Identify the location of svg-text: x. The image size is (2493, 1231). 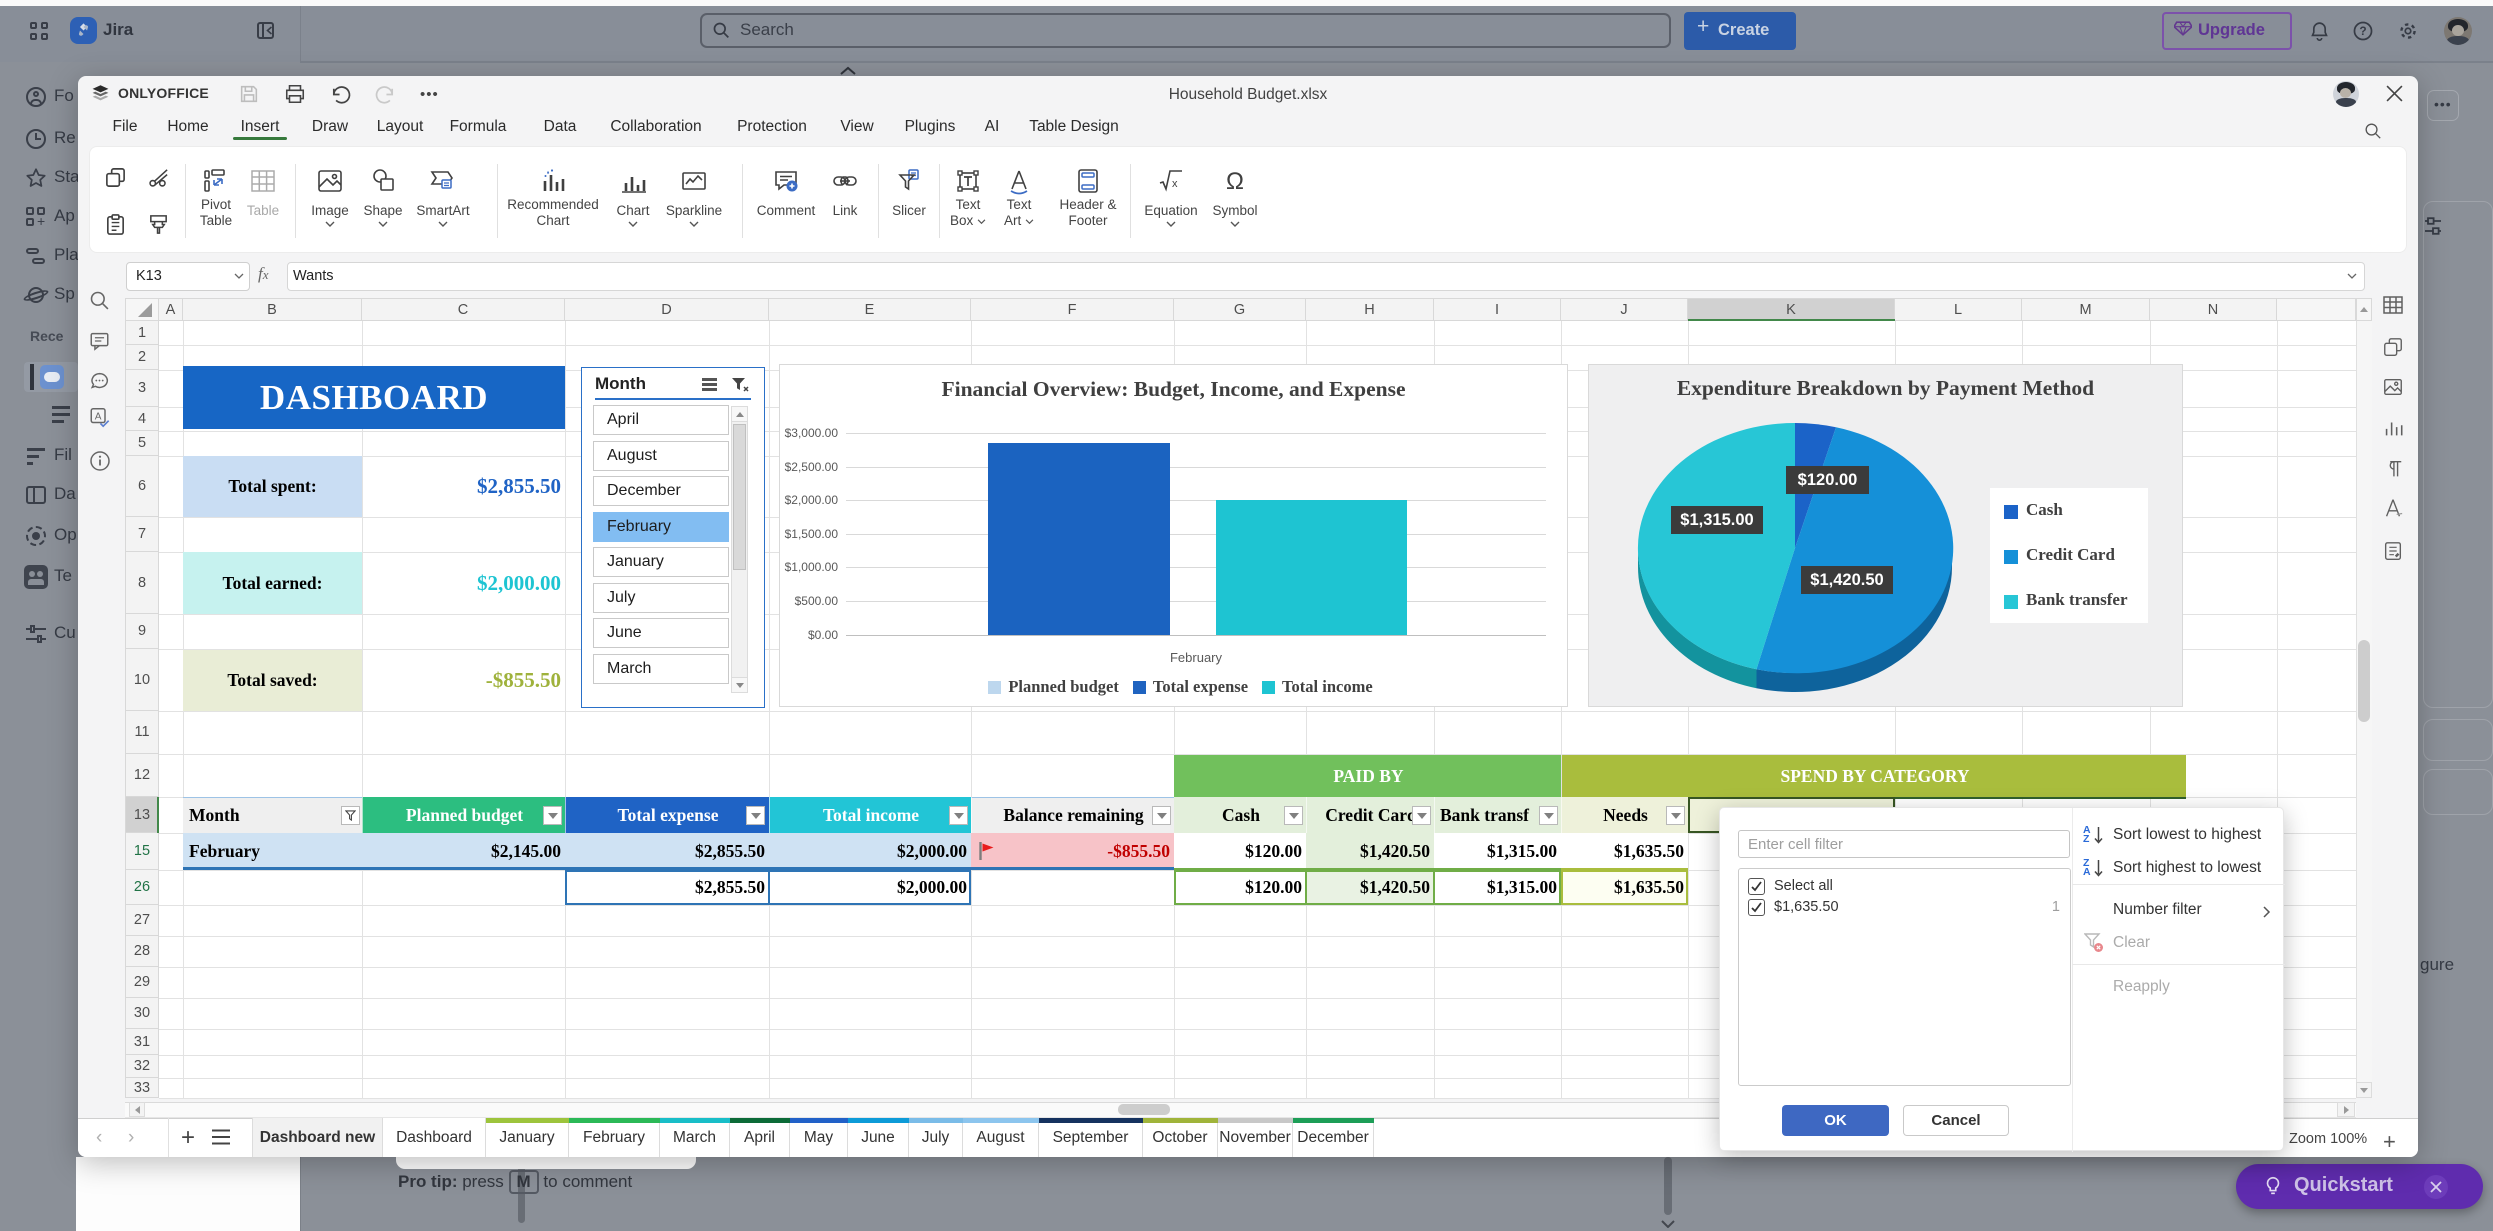
(1175, 184).